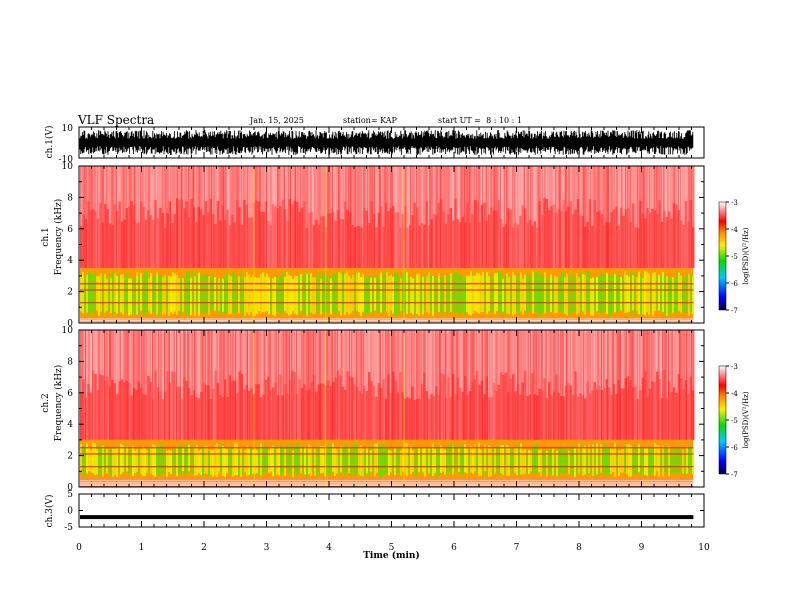  What do you see at coordinates (68, 167) in the screenshot?
I see `ch1-ytick-label: 10` at bounding box center [68, 167].